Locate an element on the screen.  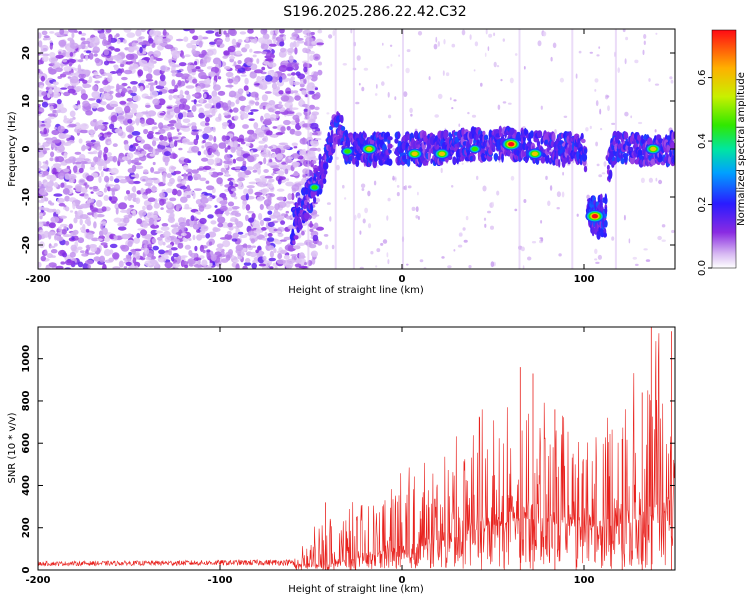
spectrogram-x-tick-label: -200 is located at coordinates (37, 279).